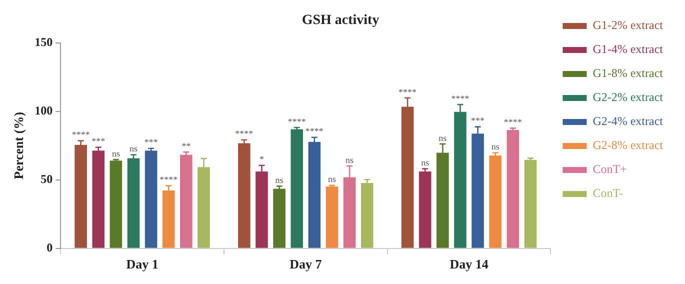 The image size is (685, 284). What do you see at coordinates (187, 145) in the screenshot?
I see `data-label: **` at bounding box center [187, 145].